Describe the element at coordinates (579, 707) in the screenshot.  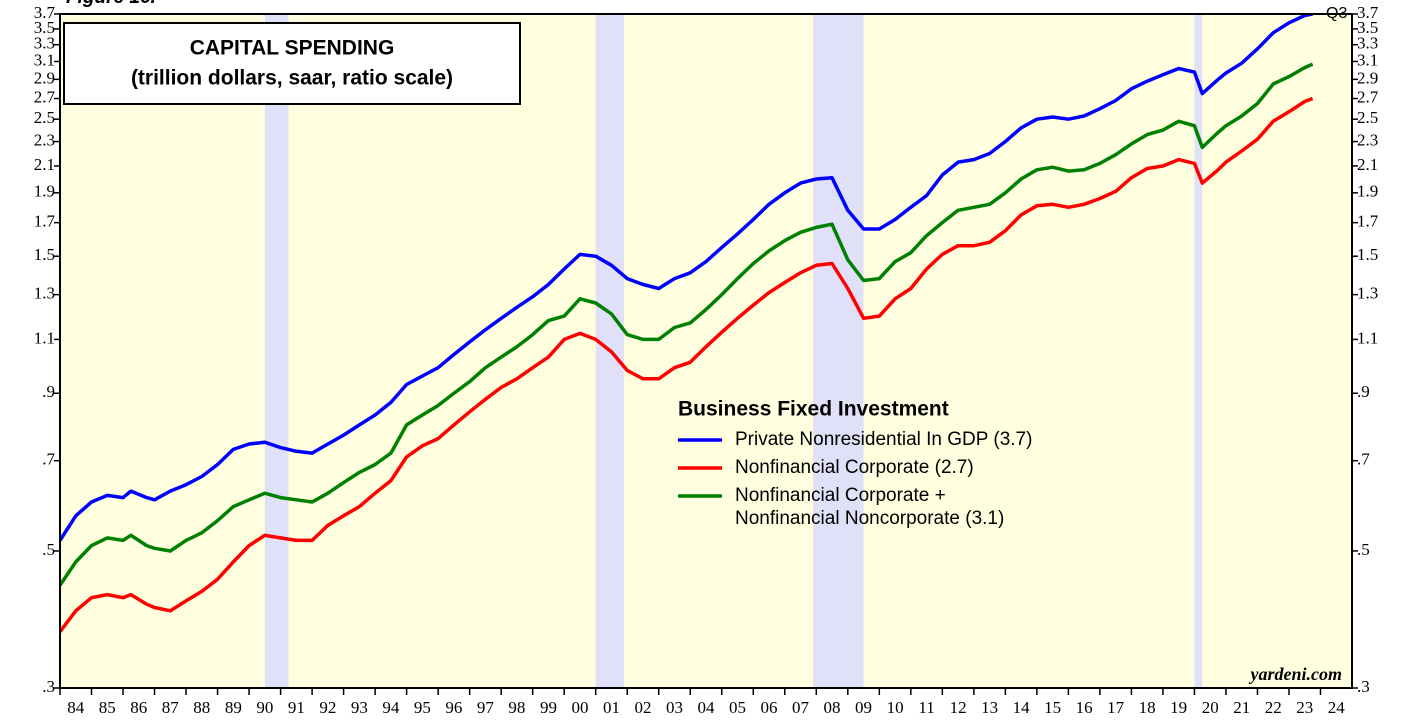
I see `x-tick-label: 00` at that location.